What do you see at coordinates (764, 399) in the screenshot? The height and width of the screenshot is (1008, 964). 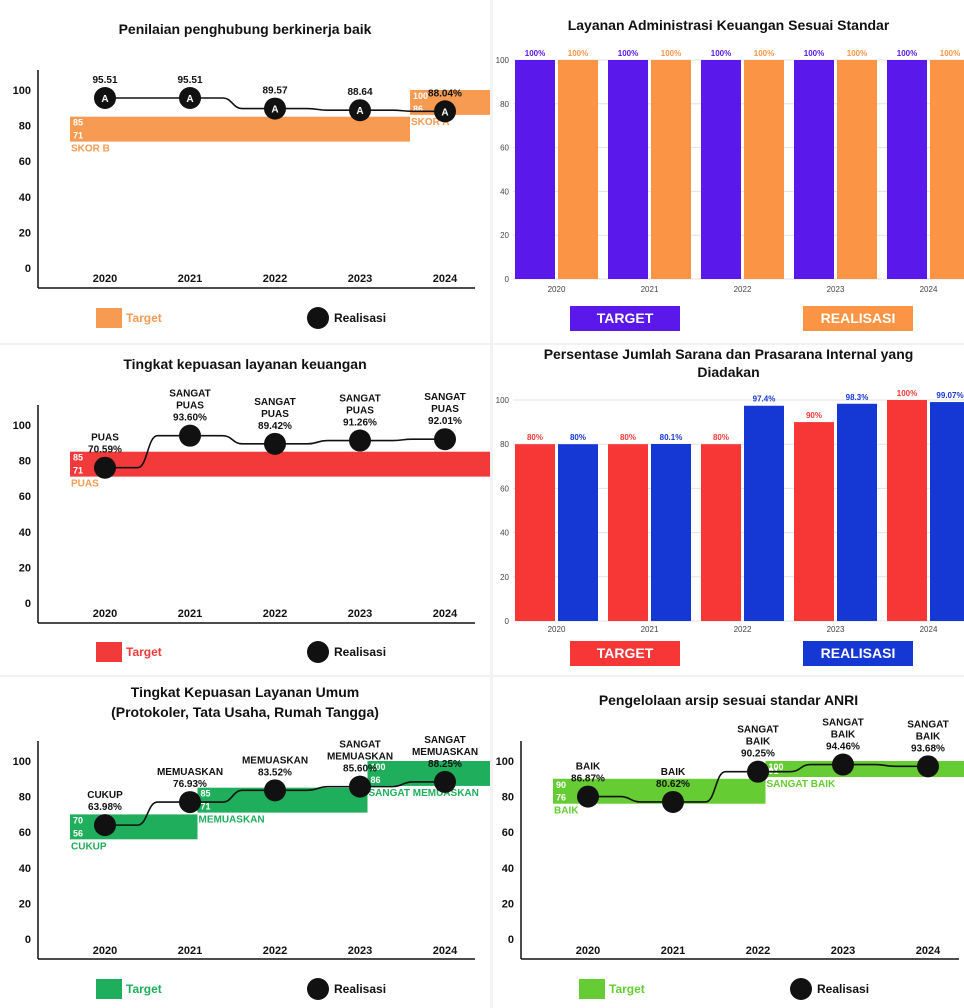 I see `bar-value-label: 97.4%` at bounding box center [764, 399].